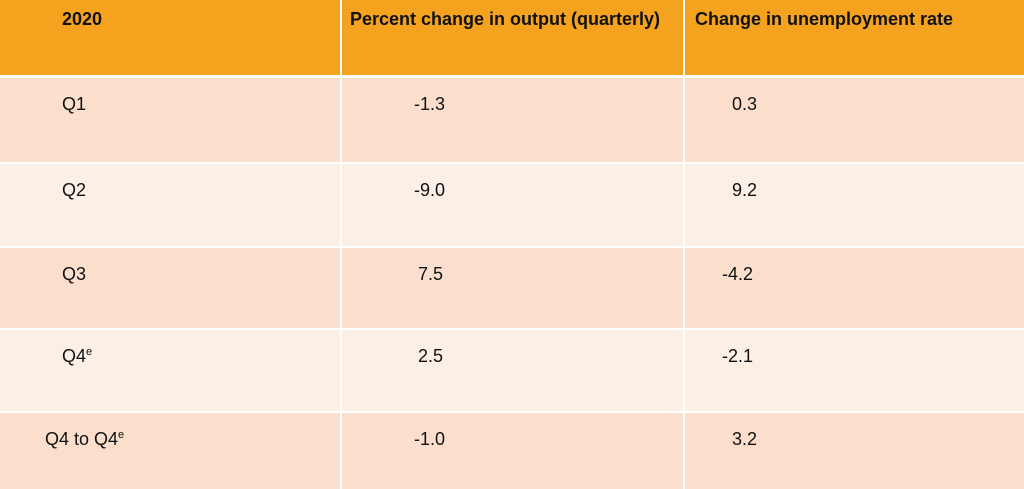 This screenshot has width=1024, height=489. Describe the element at coordinates (170, 120) in the screenshot. I see `table-cell: Q1` at that location.